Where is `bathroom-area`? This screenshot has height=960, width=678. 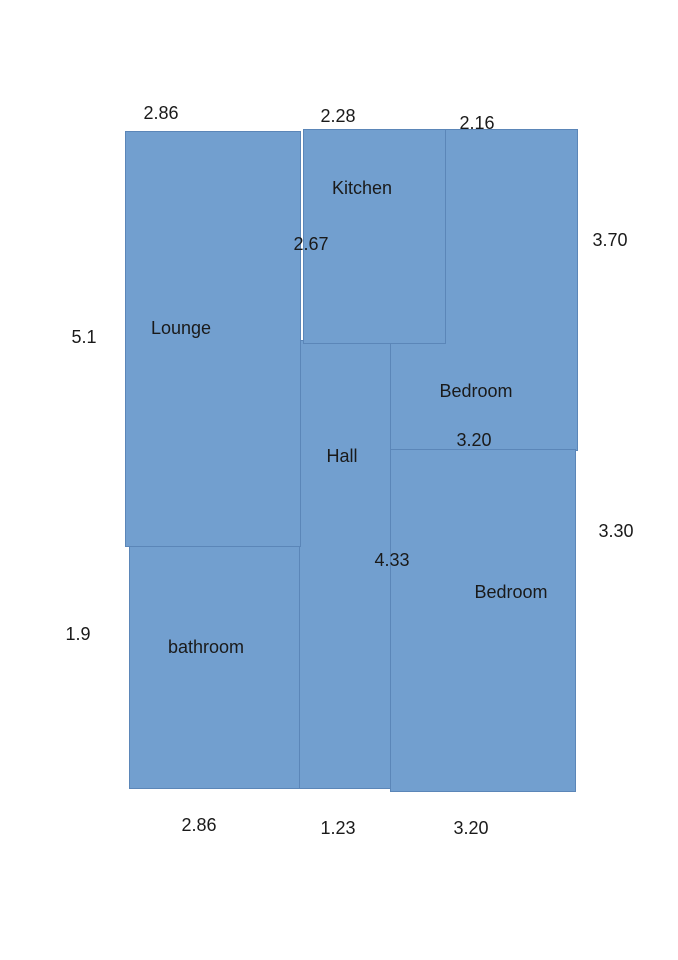 bathroom-area is located at coordinates (214, 666).